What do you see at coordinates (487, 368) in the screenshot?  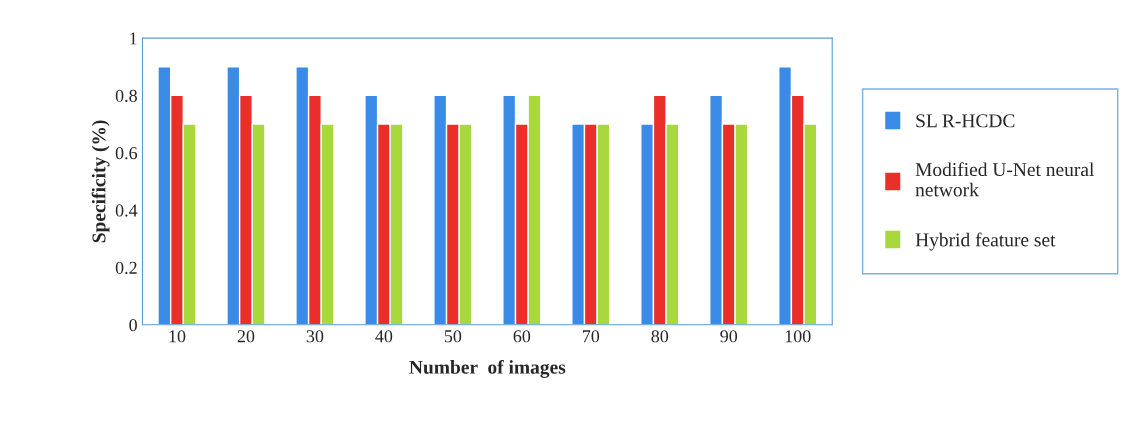 I see `x-axis-title: Number of images` at bounding box center [487, 368].